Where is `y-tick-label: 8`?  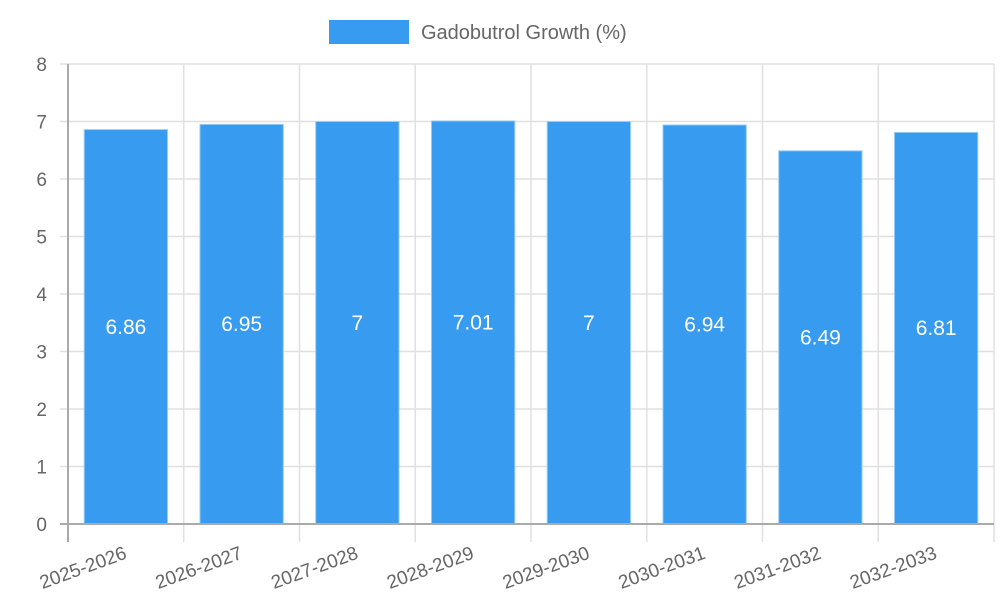 y-tick-label: 8 is located at coordinates (41, 65).